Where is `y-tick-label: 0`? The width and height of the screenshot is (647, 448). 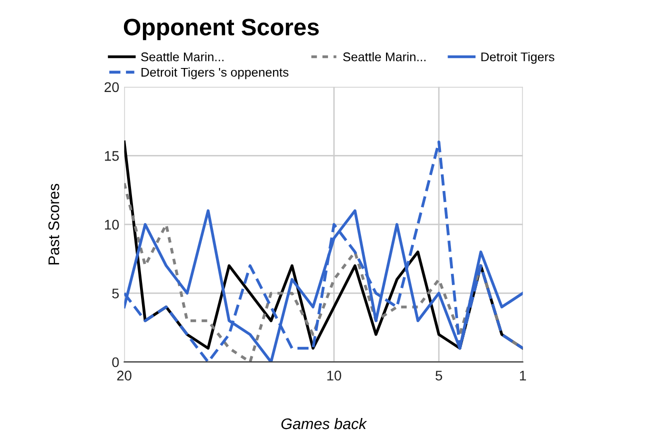
y-tick-label: 0 is located at coordinates (115, 362).